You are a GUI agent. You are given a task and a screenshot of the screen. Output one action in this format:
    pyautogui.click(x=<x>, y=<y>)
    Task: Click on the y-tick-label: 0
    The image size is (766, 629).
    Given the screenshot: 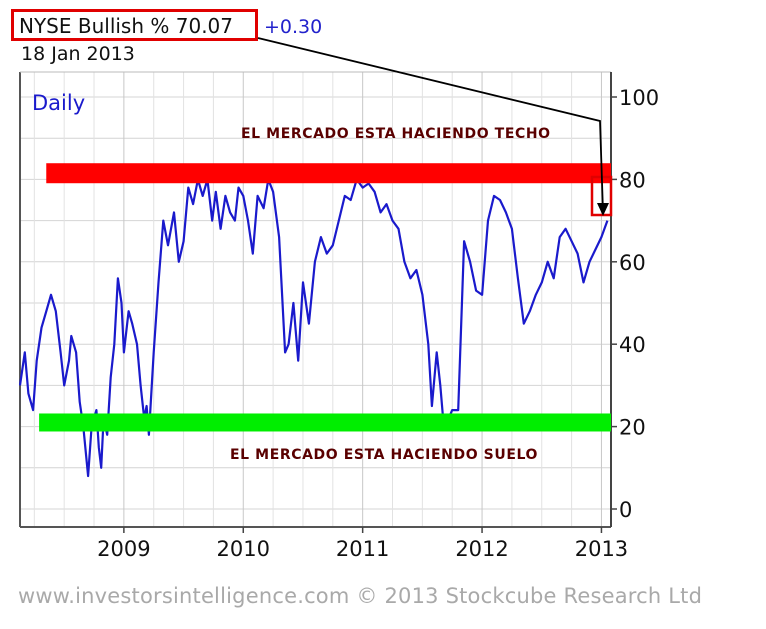 What is the action you would take?
    pyautogui.click(x=625, y=510)
    